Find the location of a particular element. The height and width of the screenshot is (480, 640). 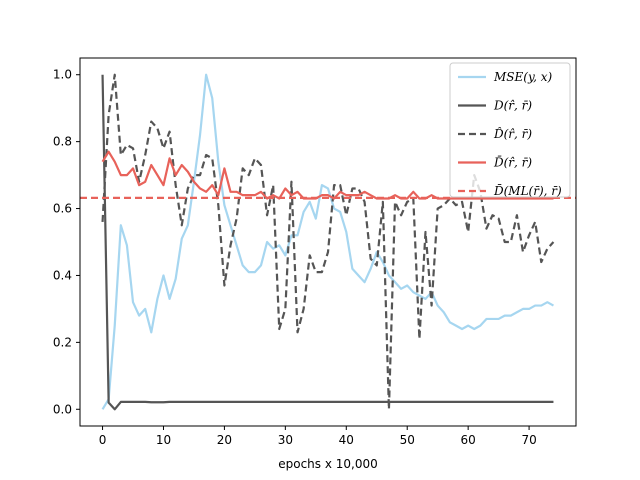

y-tick-label: 0.2 is located at coordinates (62, 342).